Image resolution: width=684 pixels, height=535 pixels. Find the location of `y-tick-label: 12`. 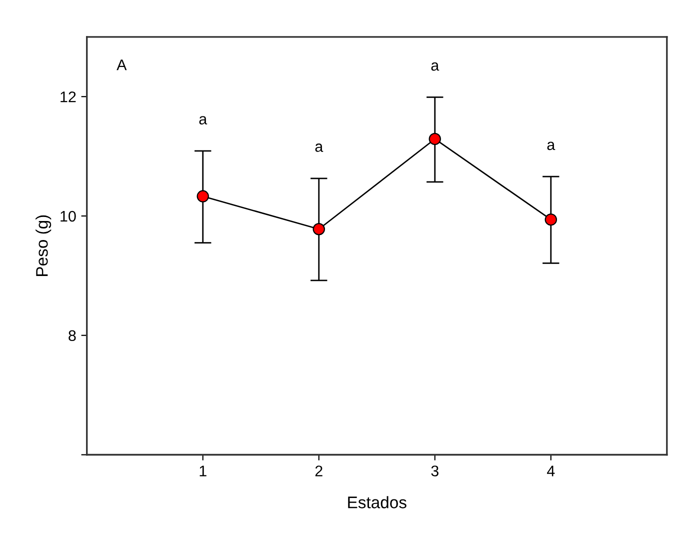

y-tick-label: 12 is located at coordinates (68, 96).